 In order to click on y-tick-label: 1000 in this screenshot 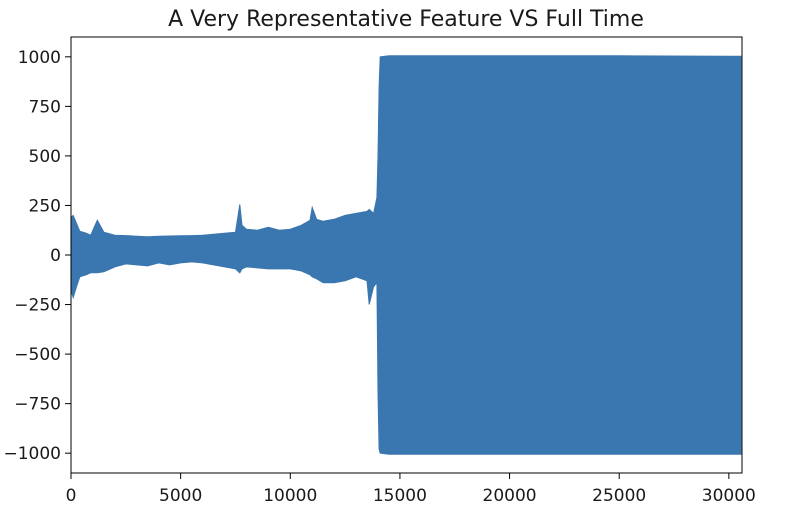, I will do `click(39, 58)`.